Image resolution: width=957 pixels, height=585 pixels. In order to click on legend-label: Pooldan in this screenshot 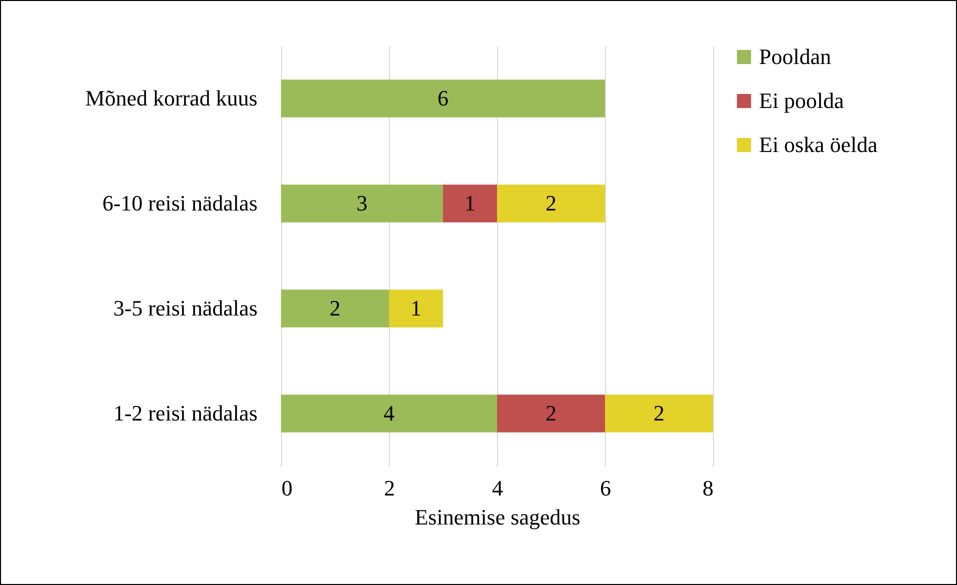, I will do `click(795, 56)`.